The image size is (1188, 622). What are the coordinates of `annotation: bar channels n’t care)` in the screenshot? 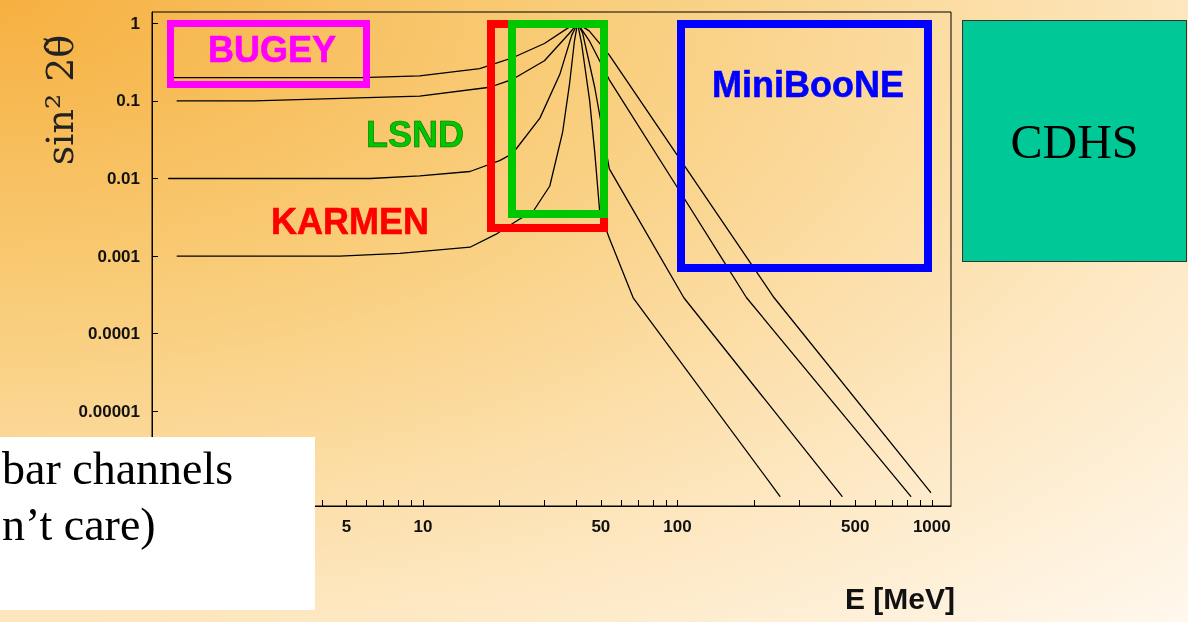 It's located at (157, 523).